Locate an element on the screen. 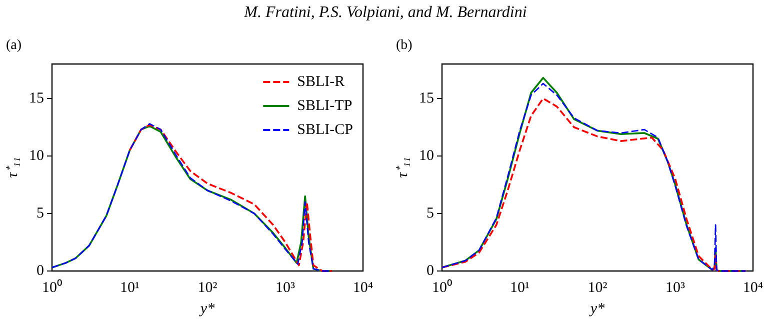 The image size is (771, 319). chart-title: (a) is located at coordinates (14, 46).